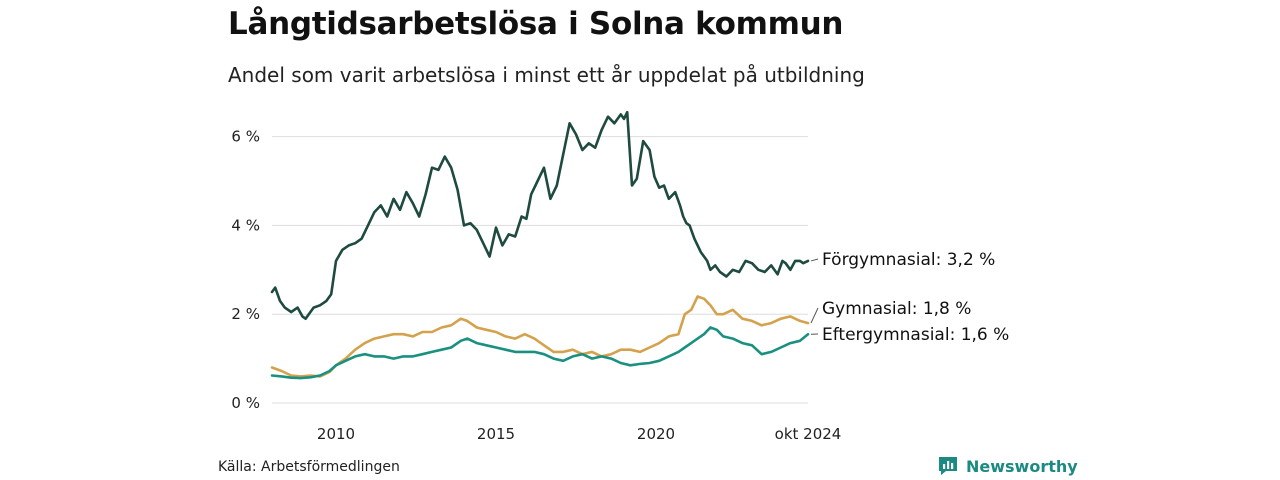  Describe the element at coordinates (245, 403) in the screenshot. I see `y-tick-label: 0 %` at that location.